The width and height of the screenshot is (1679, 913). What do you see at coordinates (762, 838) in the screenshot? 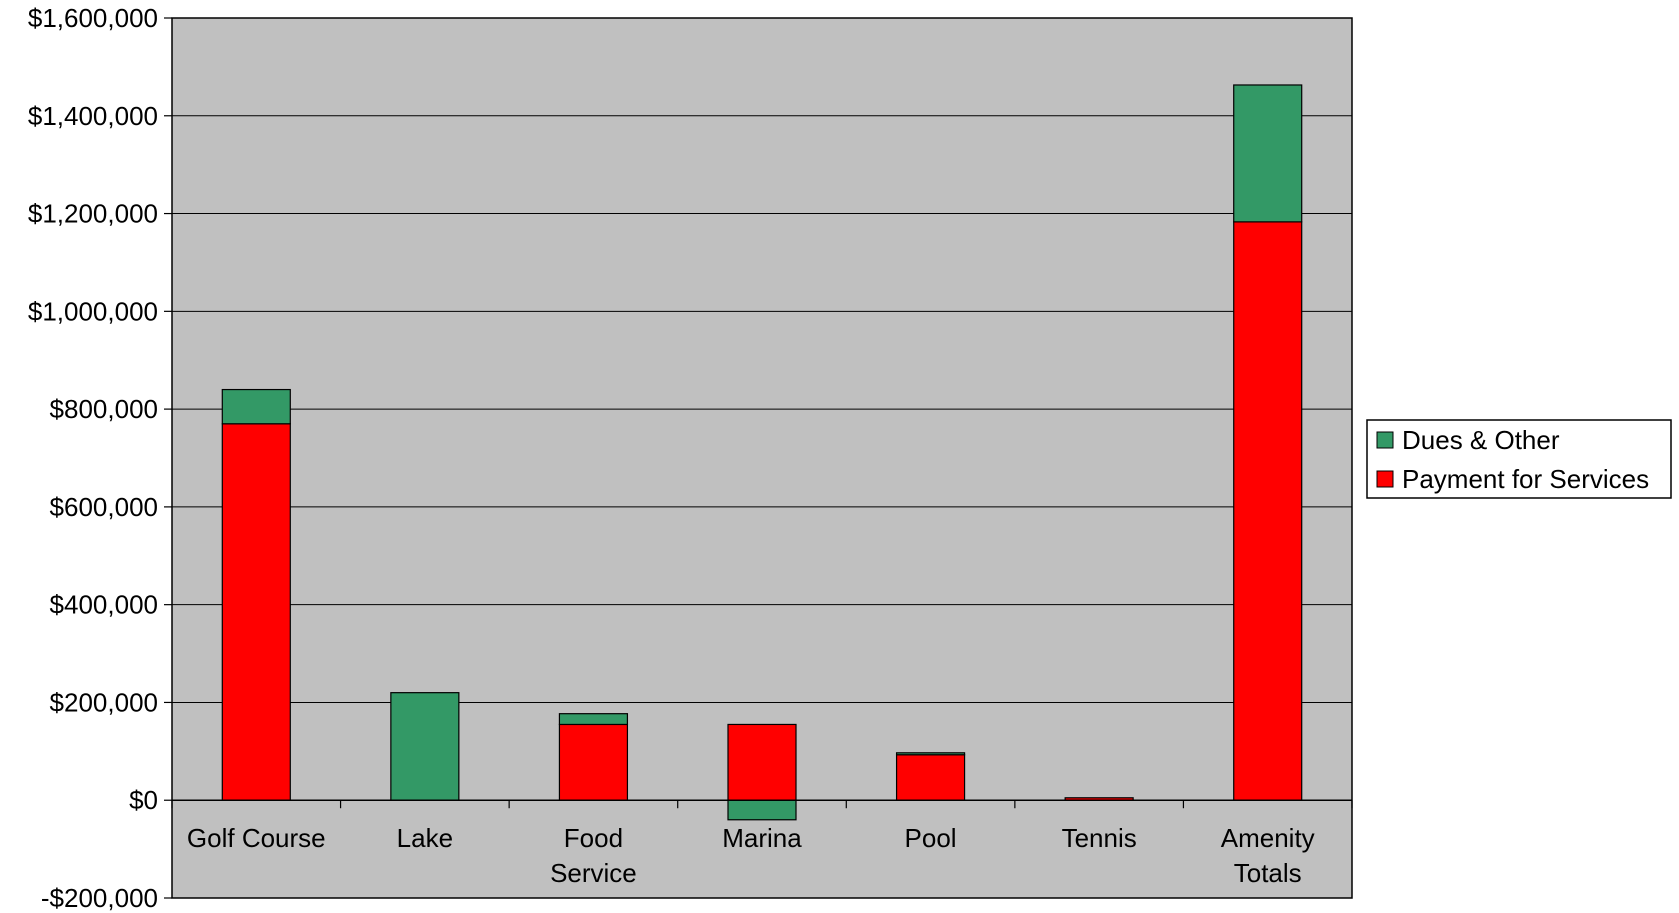
I see `x-tick-label: Marina` at bounding box center [762, 838].